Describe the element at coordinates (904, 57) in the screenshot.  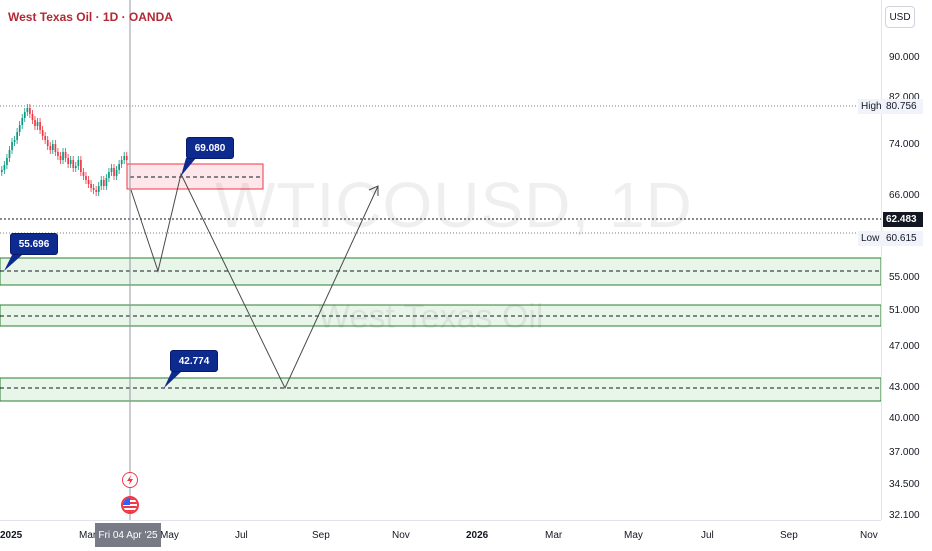
I see `price-tick: 90.000` at that location.